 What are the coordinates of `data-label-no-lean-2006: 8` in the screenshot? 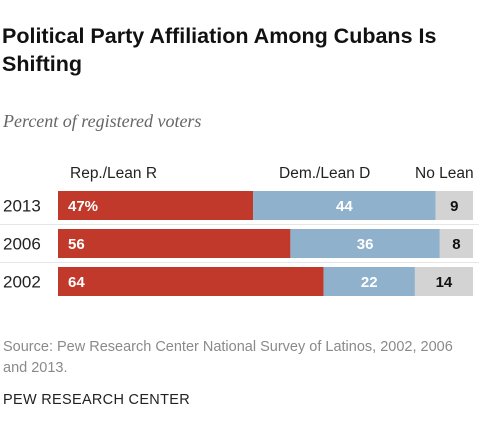 It's located at (456, 244).